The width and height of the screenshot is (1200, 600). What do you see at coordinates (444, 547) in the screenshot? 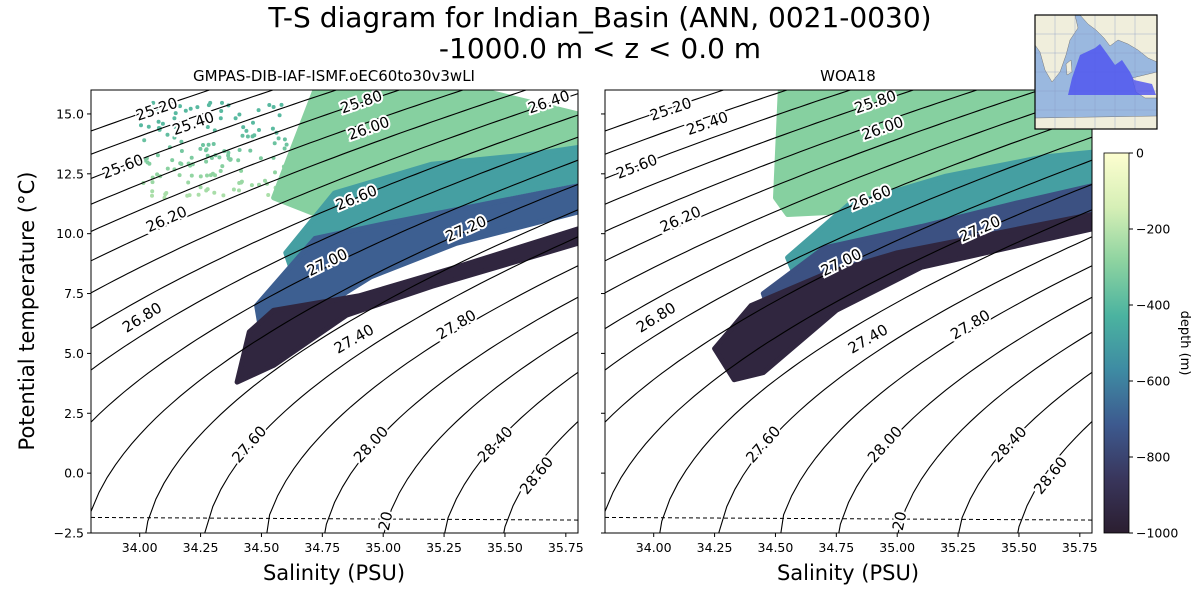
I see `x-tick-label: 35.25` at bounding box center [444, 547].